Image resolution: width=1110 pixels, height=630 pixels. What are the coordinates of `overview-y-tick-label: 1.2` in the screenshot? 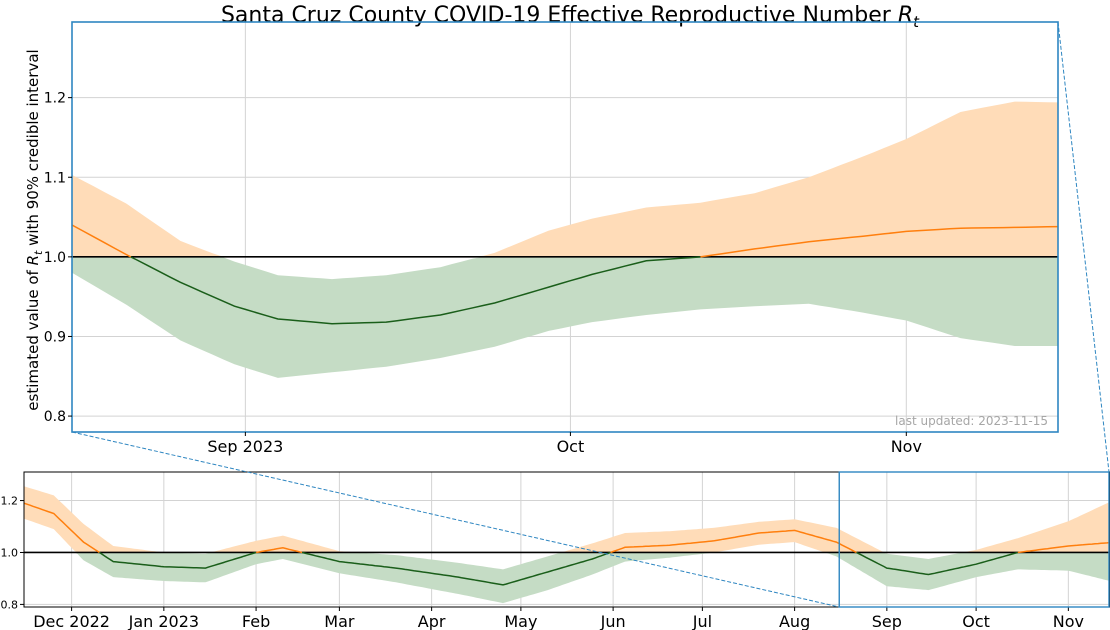 It's located at (10, 501).